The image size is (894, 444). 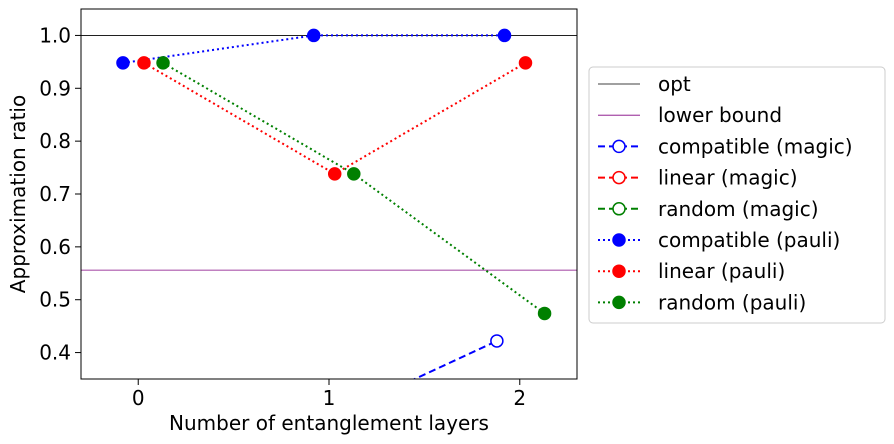 I want to click on legend-item: random (magic), so click(x=708, y=209).